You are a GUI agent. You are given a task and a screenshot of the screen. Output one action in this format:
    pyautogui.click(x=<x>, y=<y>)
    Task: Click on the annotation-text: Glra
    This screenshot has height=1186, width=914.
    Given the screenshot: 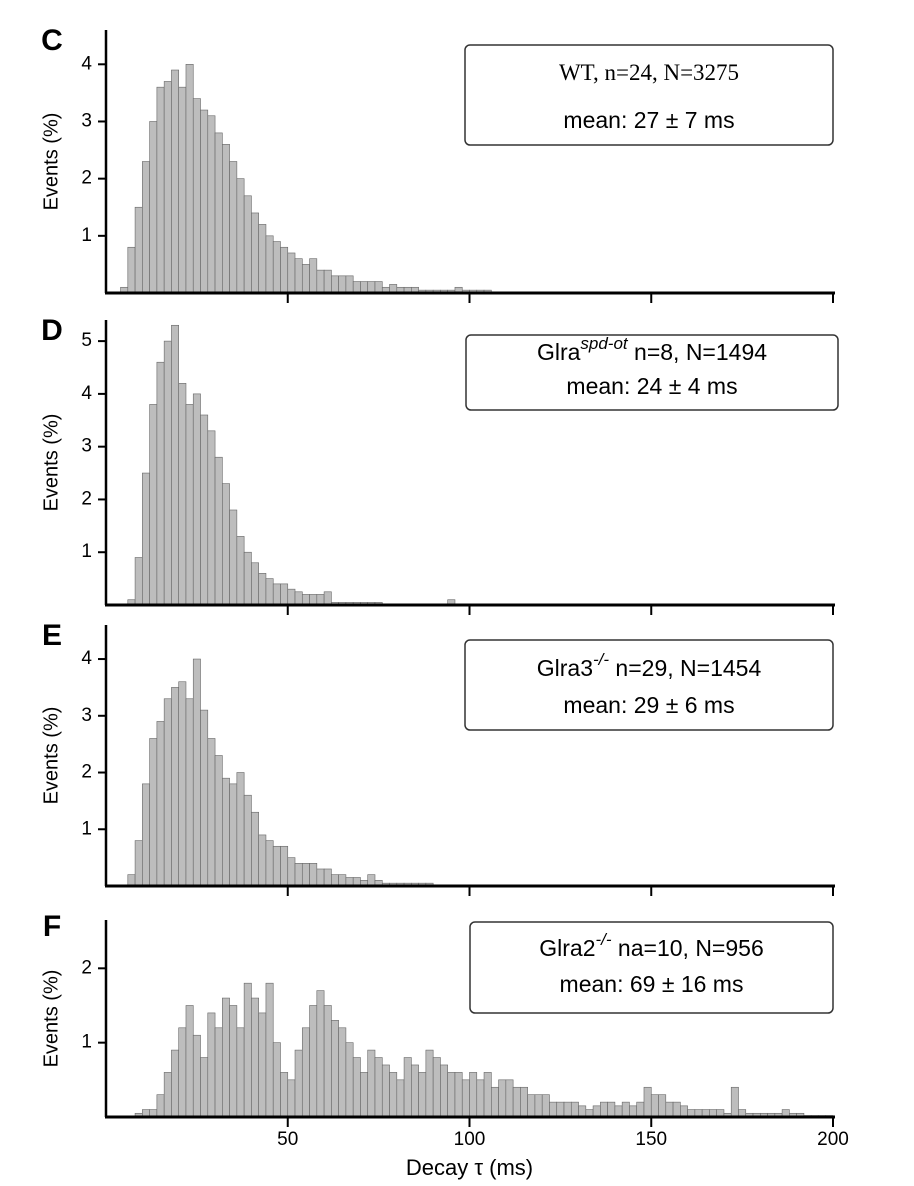 What is the action you would take?
    pyautogui.click(x=559, y=352)
    